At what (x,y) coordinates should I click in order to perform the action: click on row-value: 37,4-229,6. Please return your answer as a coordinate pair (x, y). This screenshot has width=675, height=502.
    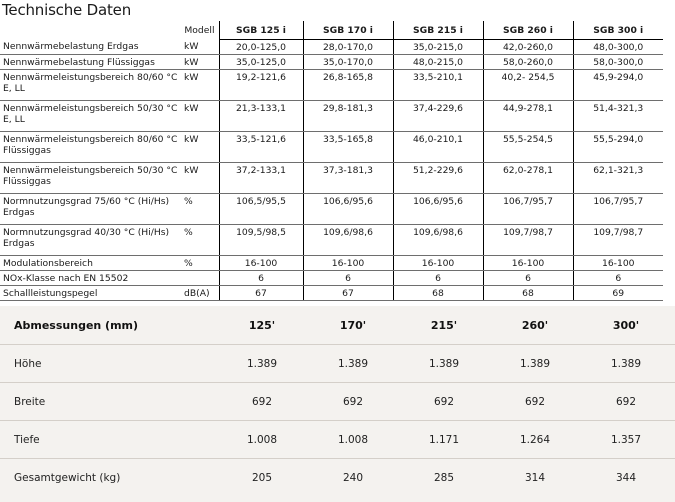
    Looking at the image, I should click on (437, 116).